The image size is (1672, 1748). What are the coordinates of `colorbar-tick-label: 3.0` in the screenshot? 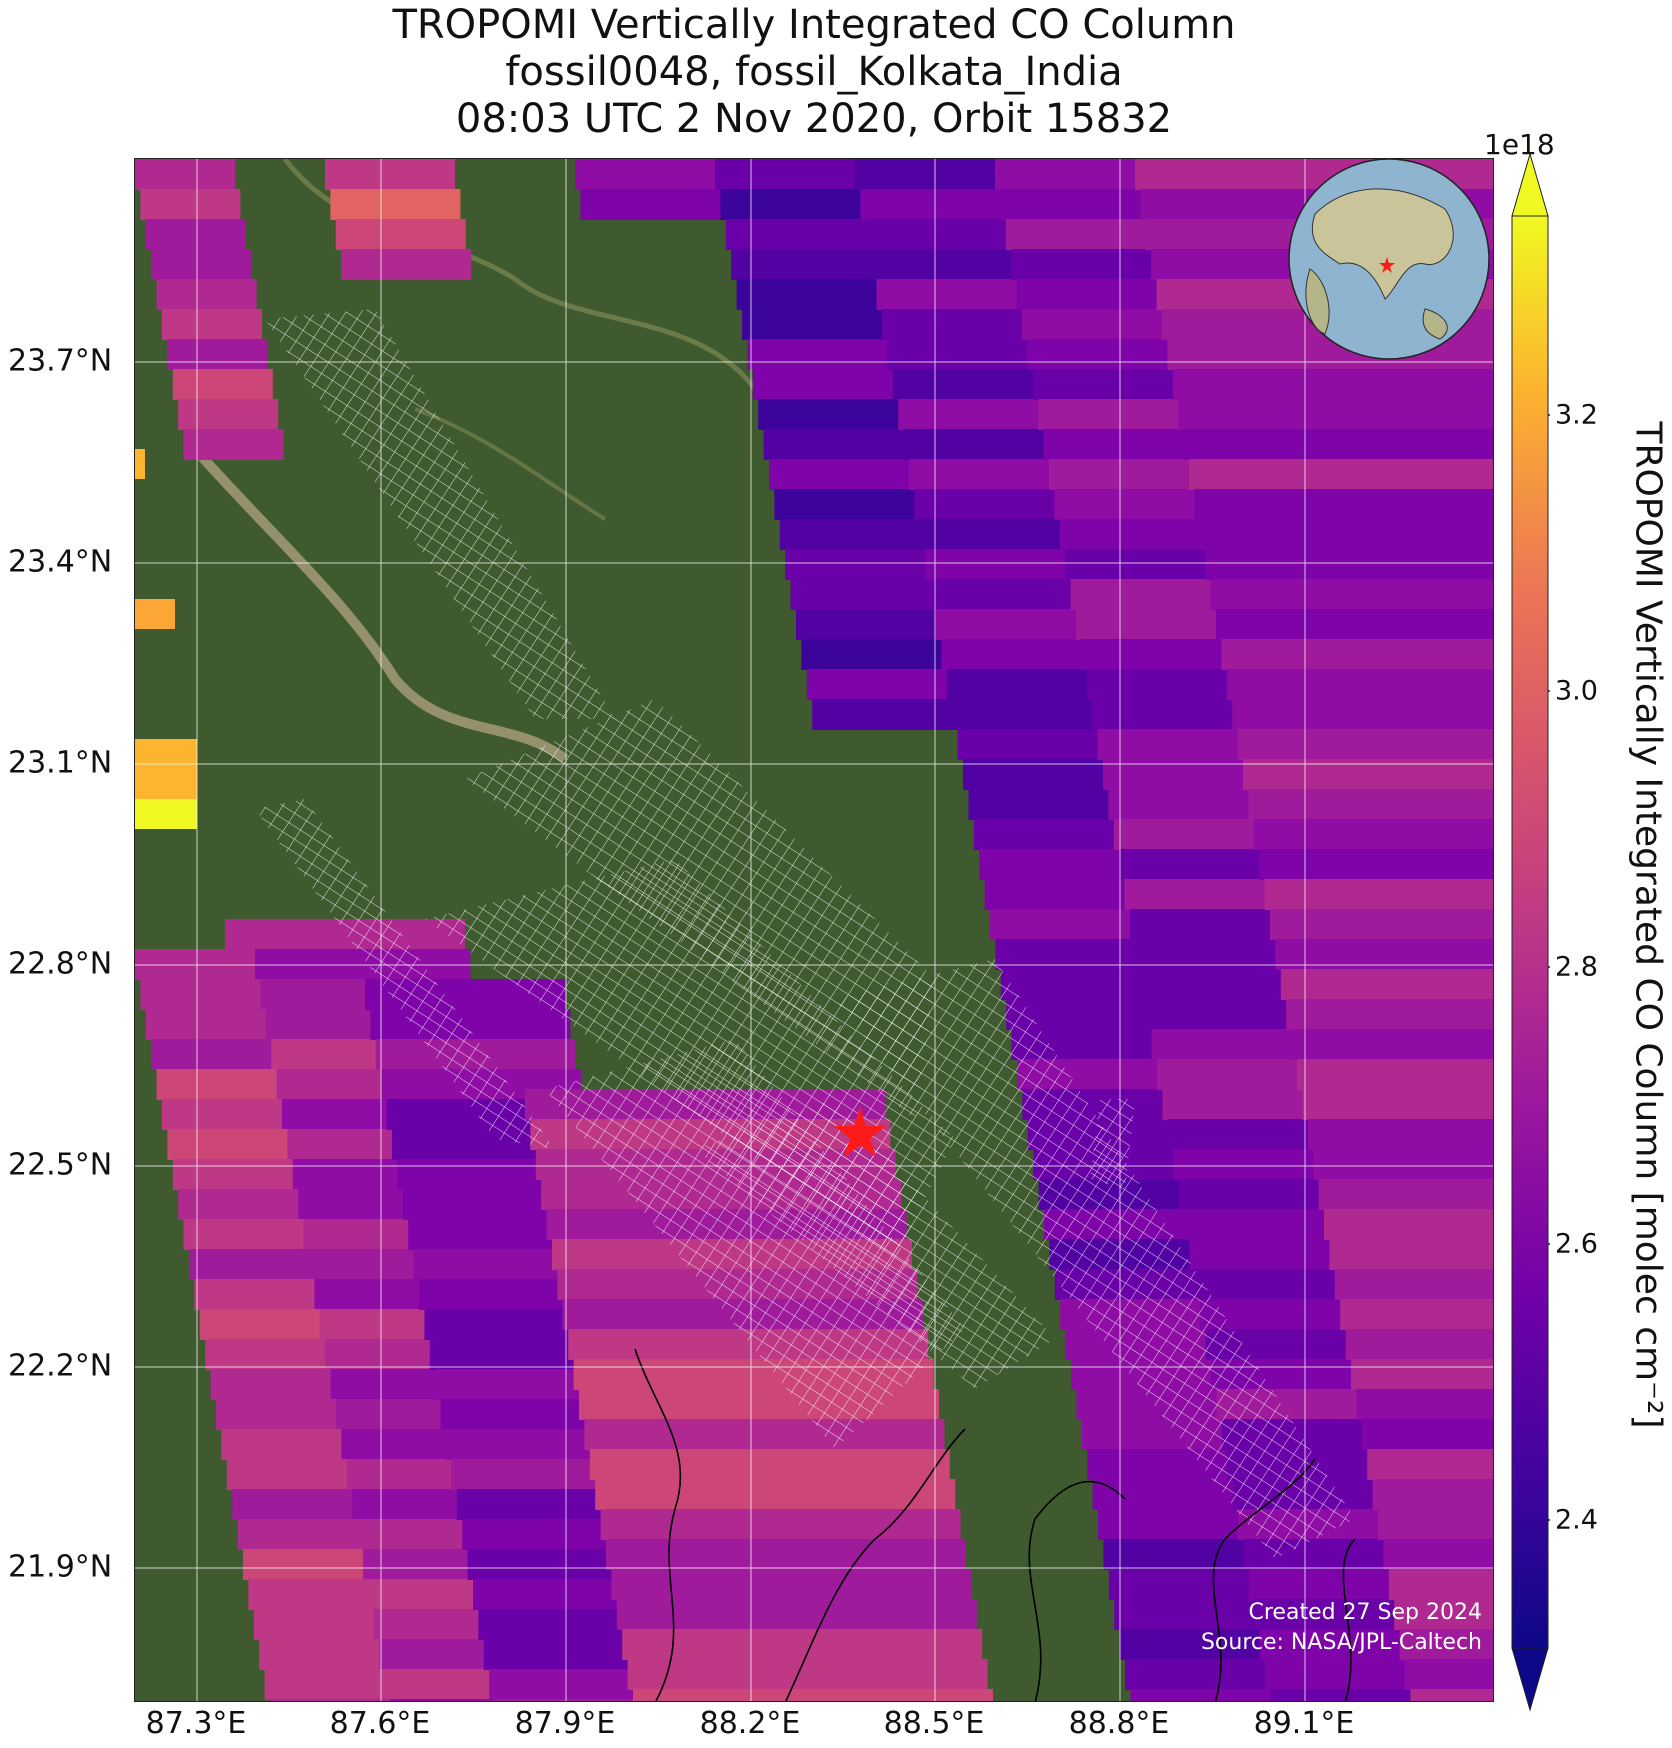 It's located at (1576, 691).